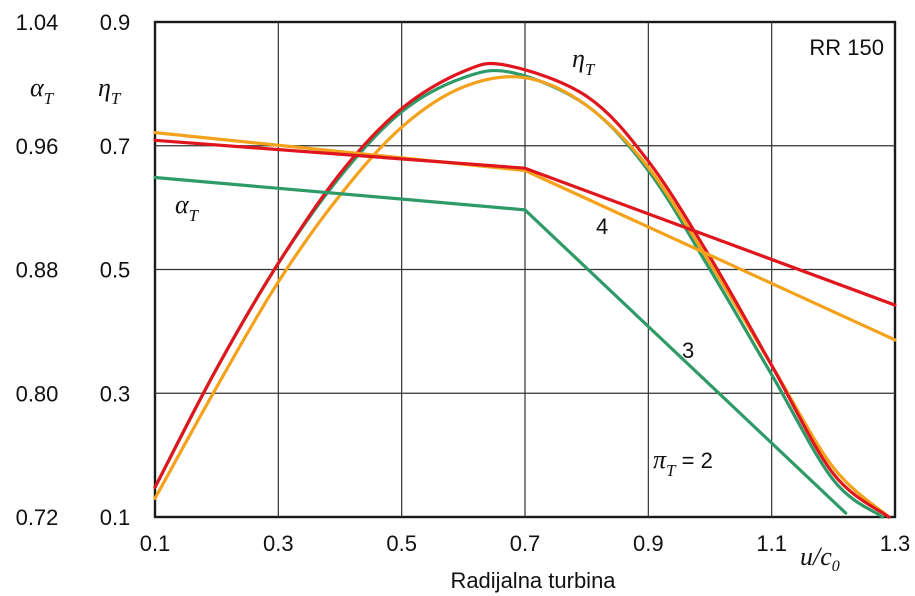 Image resolution: width=915 pixels, height=596 pixels. Describe the element at coordinates (187, 207) in the screenshot. I see `annotation-alpha: αT` at that location.